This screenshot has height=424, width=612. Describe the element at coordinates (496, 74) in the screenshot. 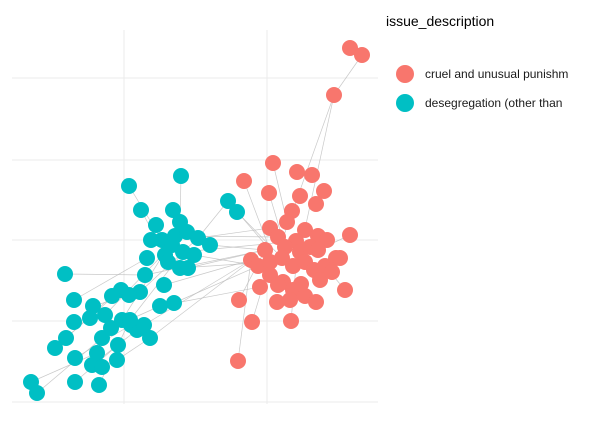

I see `legend-label-cruel-and-unusual: cruel and unusual punishm` at that location.